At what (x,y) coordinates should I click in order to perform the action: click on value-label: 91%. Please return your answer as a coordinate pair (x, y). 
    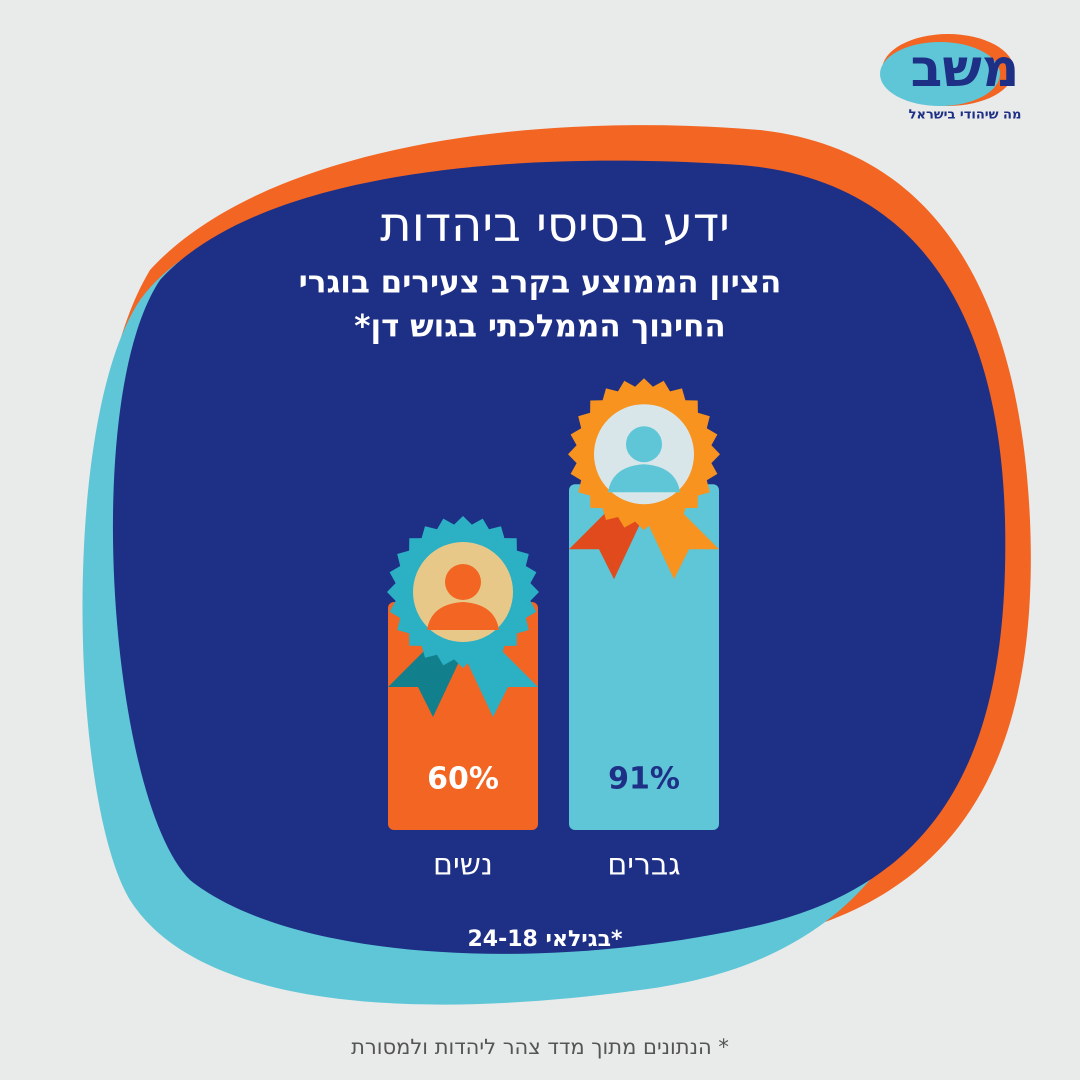
    Looking at the image, I should click on (644, 779).